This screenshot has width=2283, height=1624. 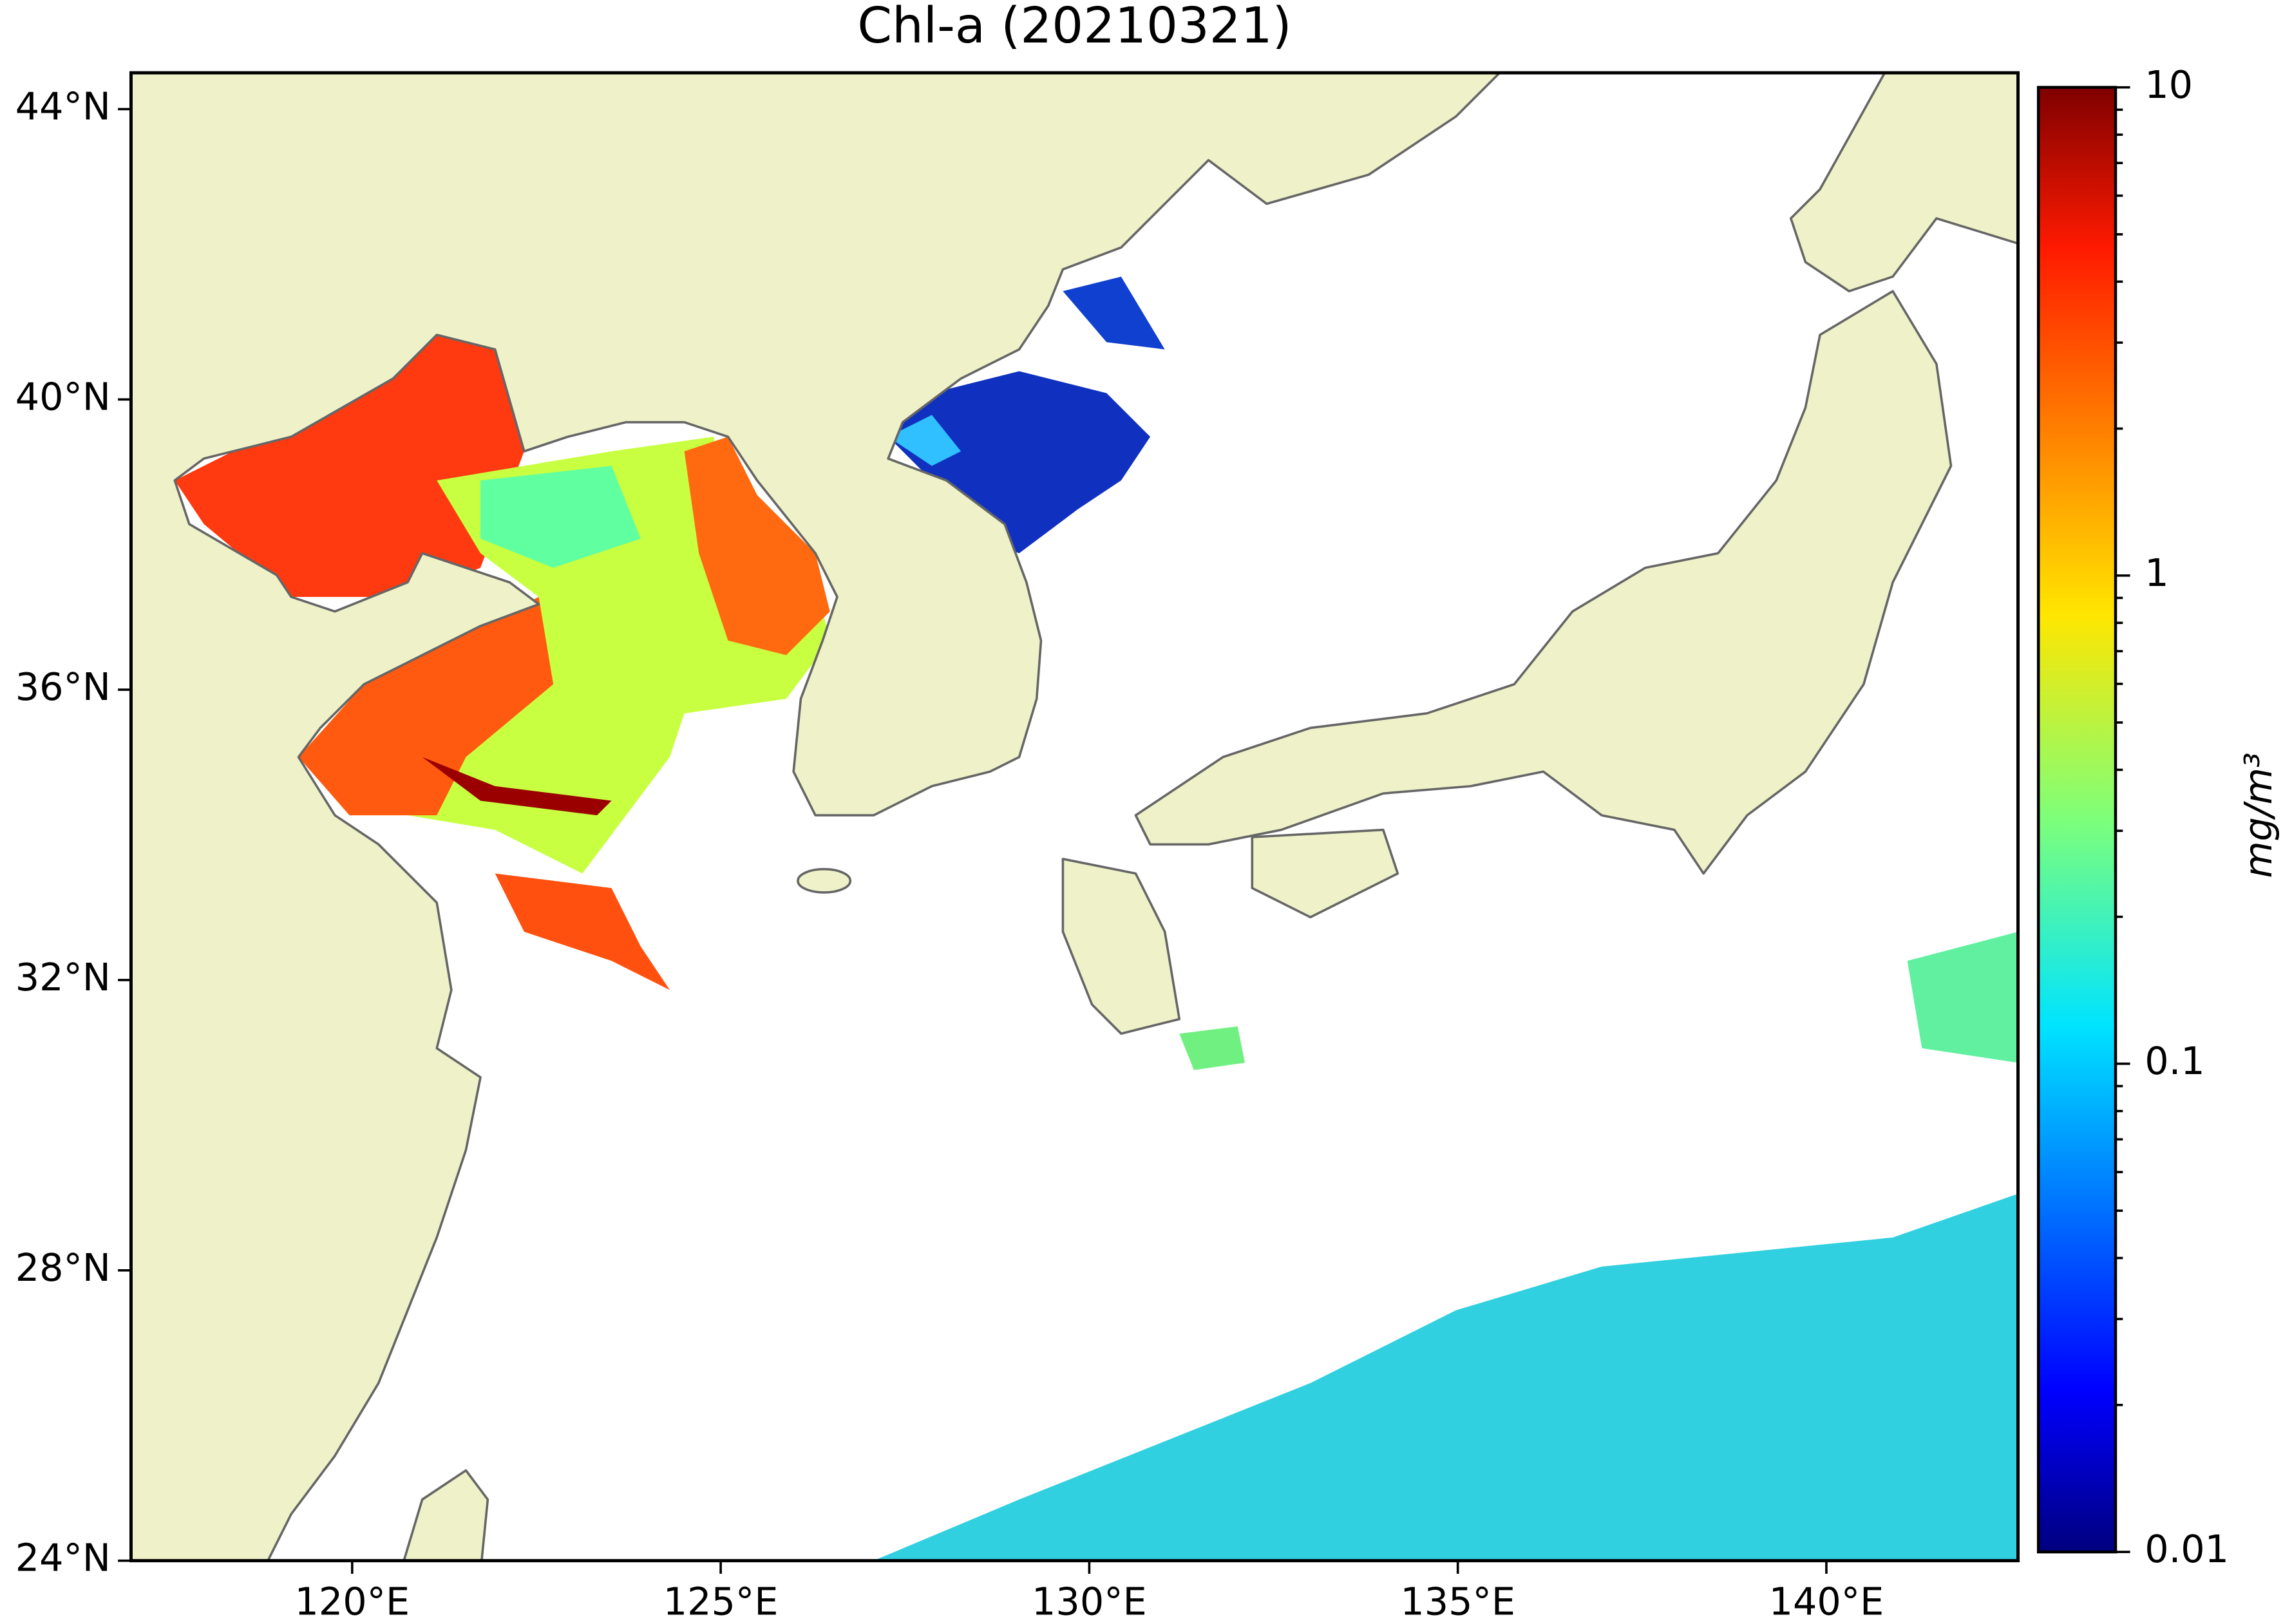 What do you see at coordinates (2169, 85) in the screenshot?
I see `colorbar-tick-label: 10` at bounding box center [2169, 85].